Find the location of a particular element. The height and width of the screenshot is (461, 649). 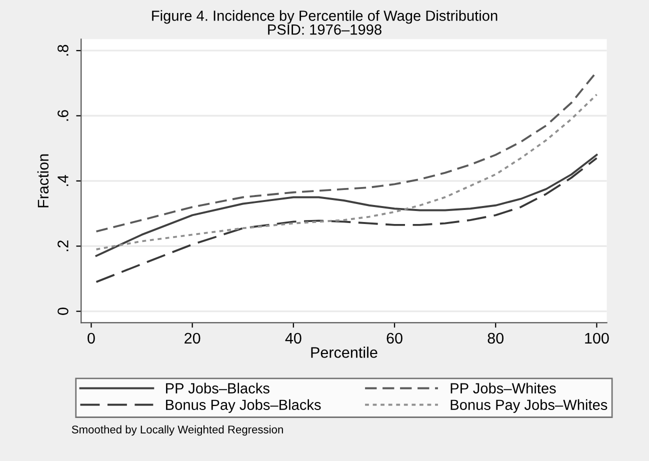

x-axis-title: Percentile is located at coordinates (344, 352).